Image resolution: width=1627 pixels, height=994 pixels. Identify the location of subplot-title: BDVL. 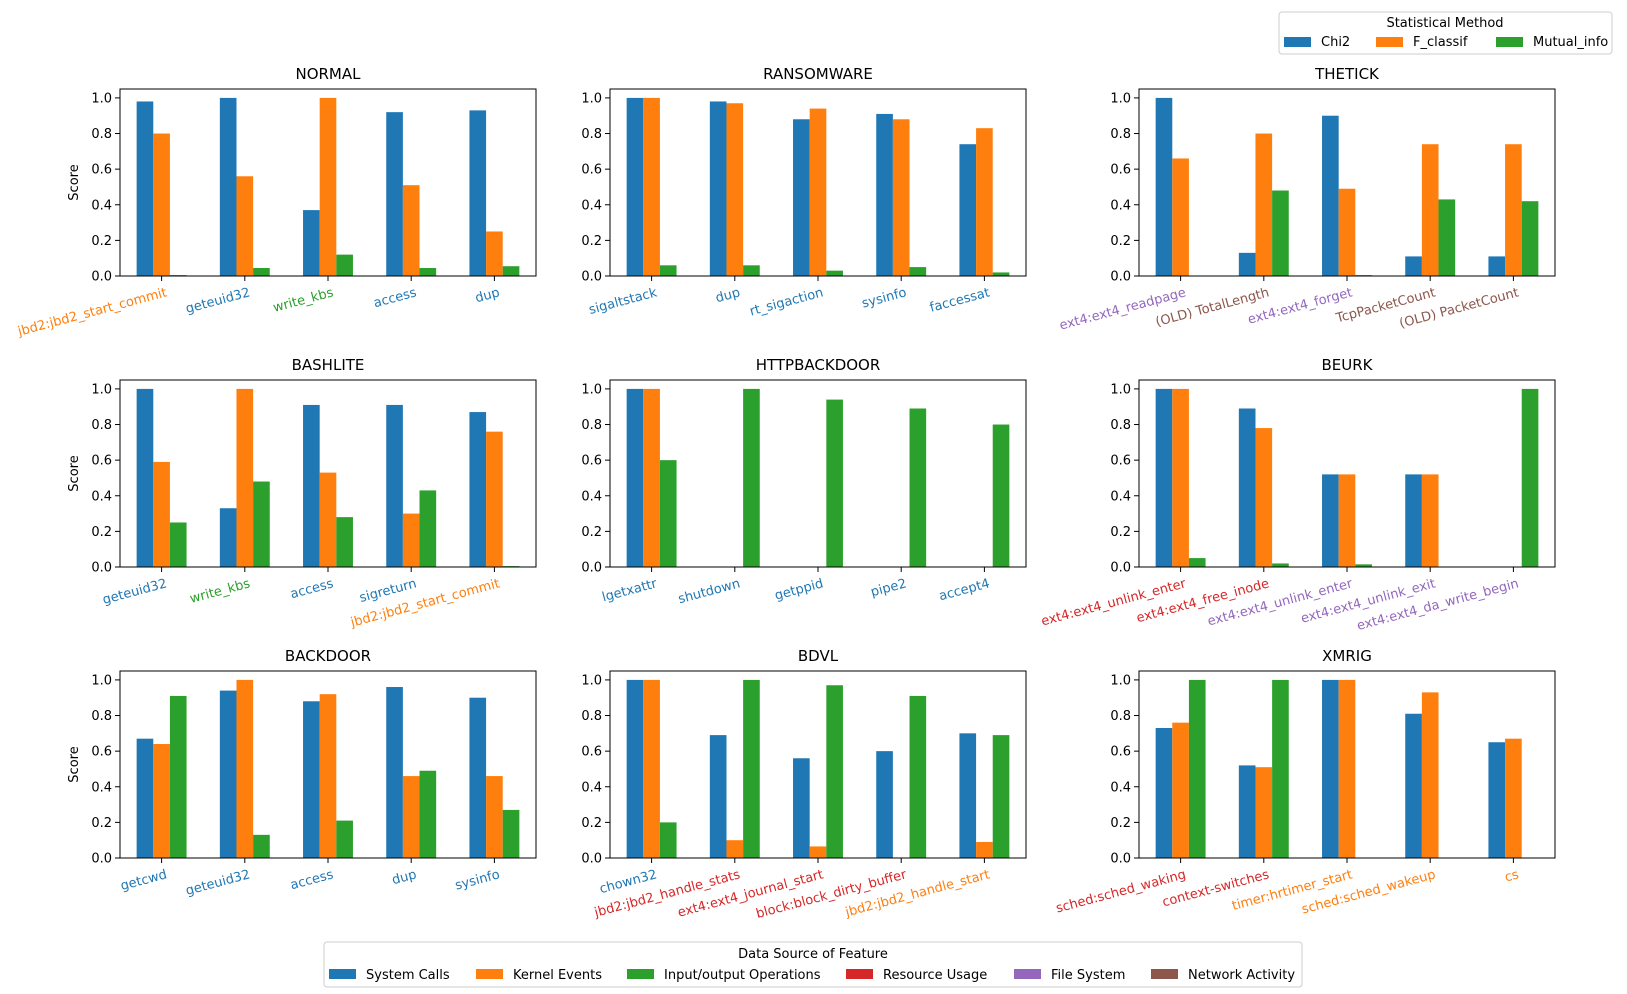
(818, 656).